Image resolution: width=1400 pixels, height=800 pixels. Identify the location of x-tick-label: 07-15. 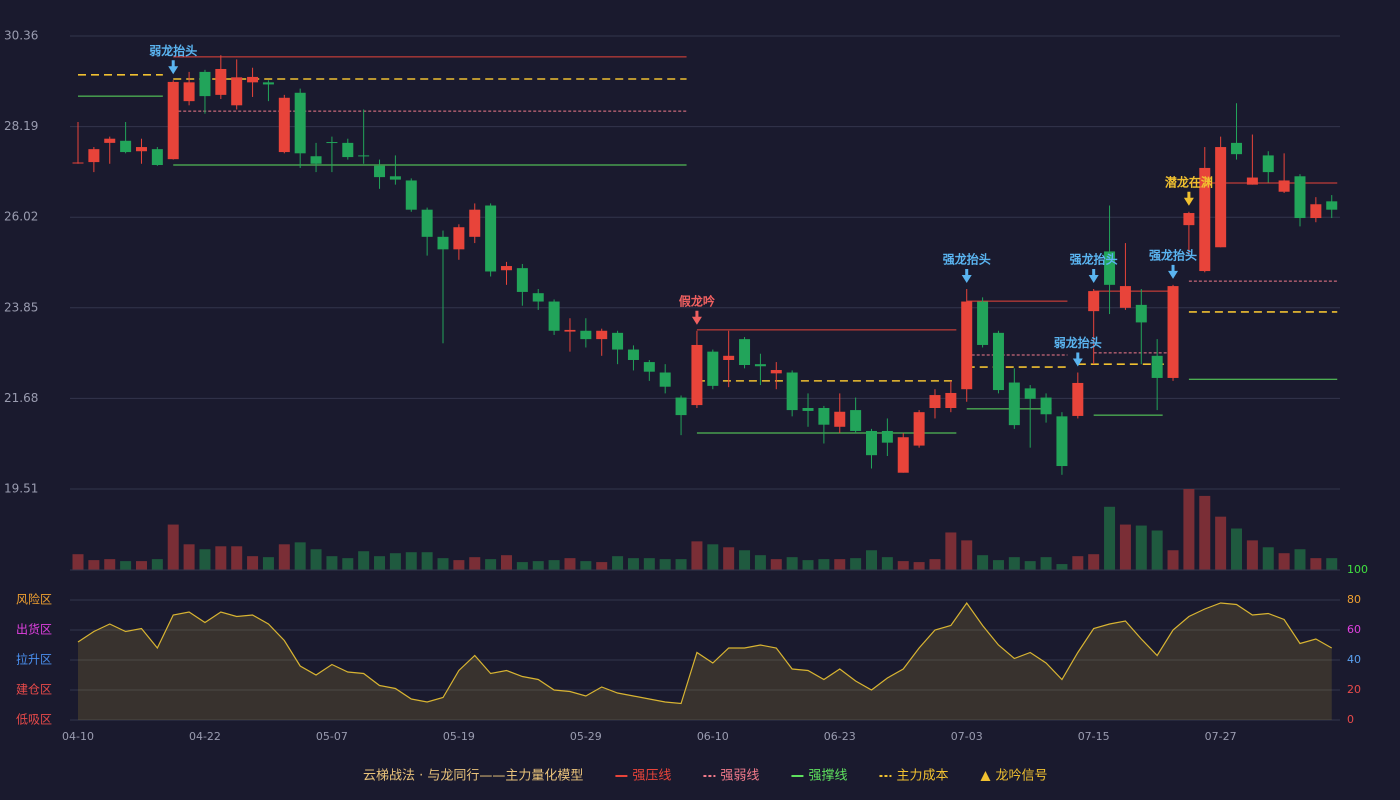
(1094, 736).